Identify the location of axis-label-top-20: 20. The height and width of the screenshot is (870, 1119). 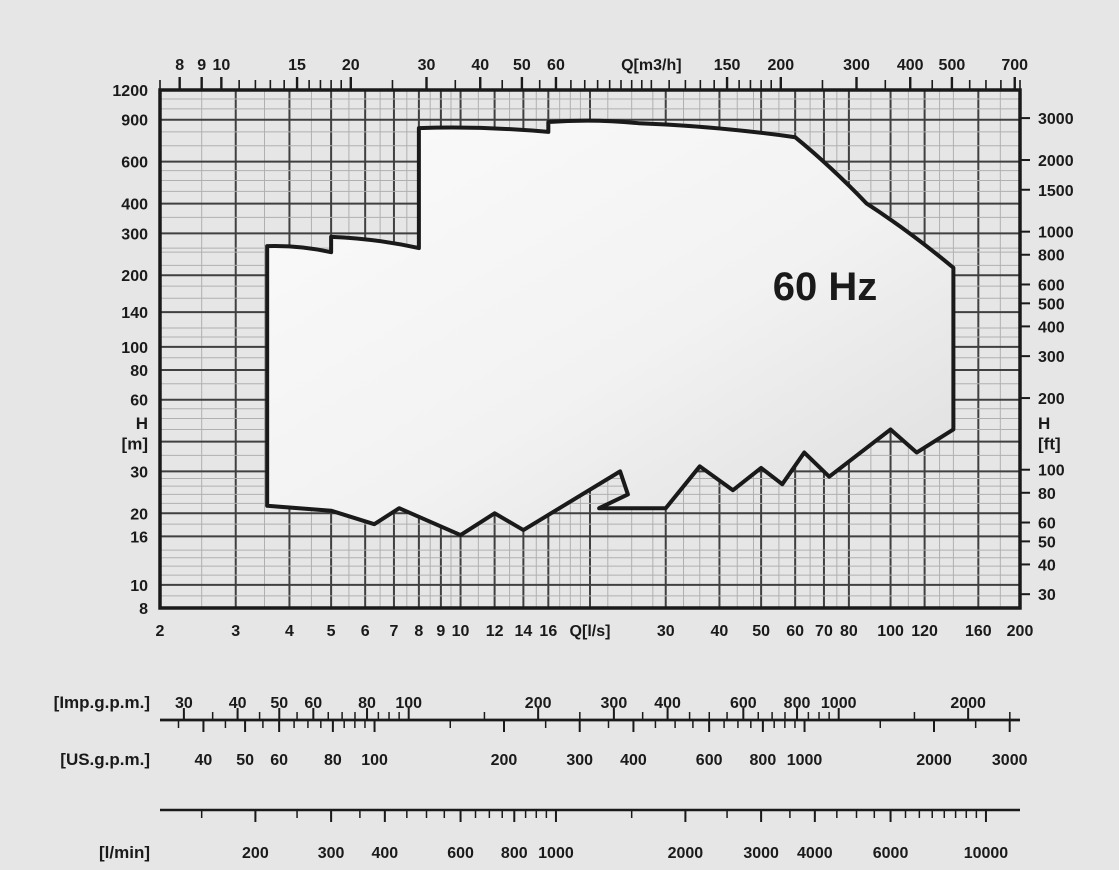
(351, 65).